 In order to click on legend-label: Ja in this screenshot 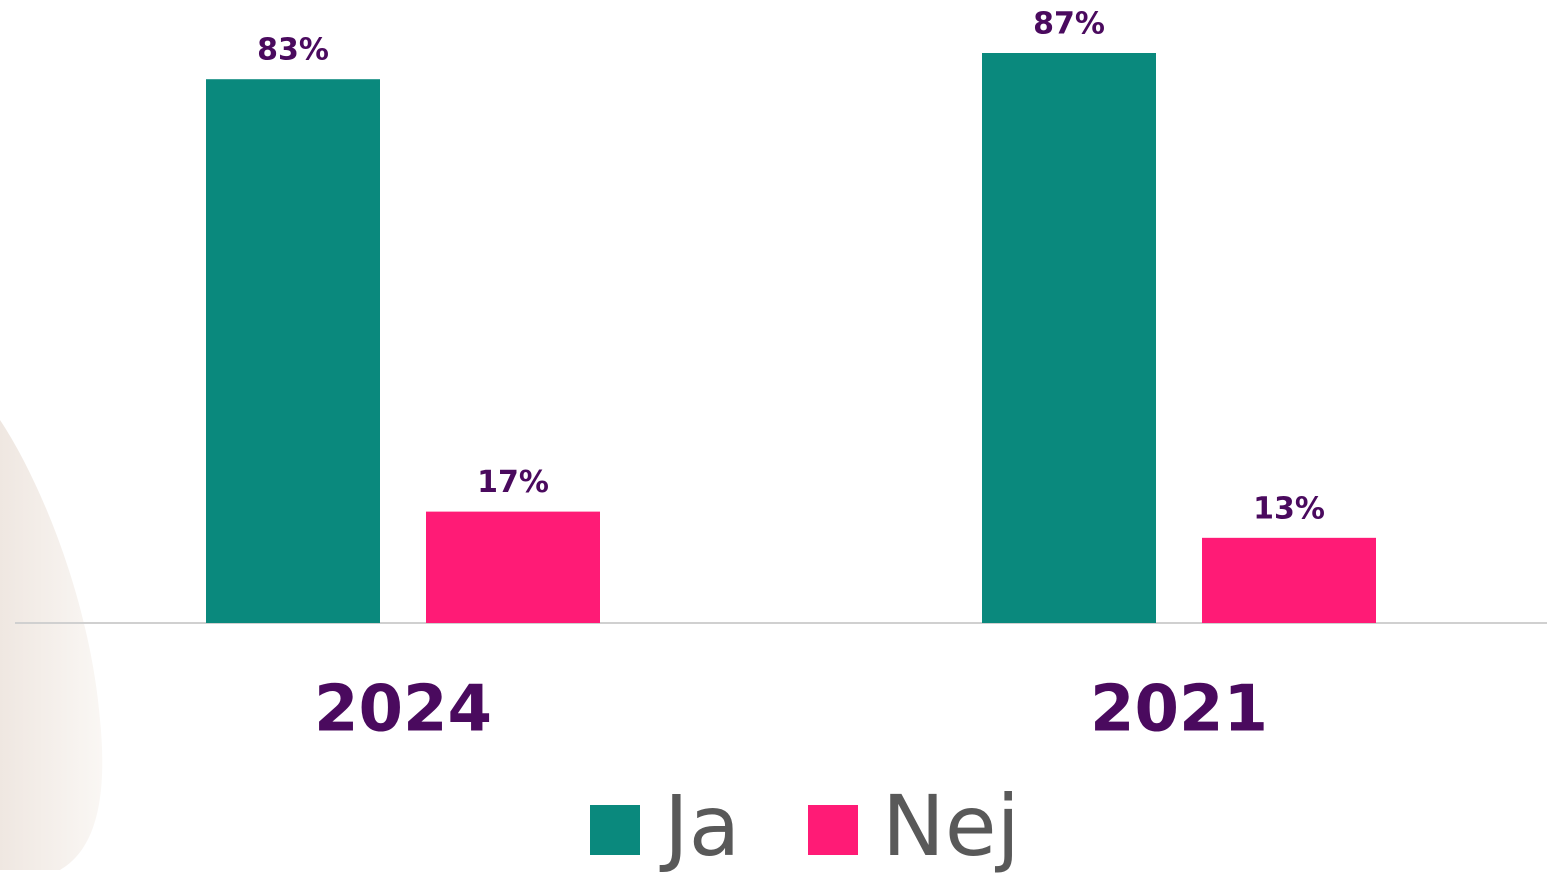, I will do `click(699, 826)`.